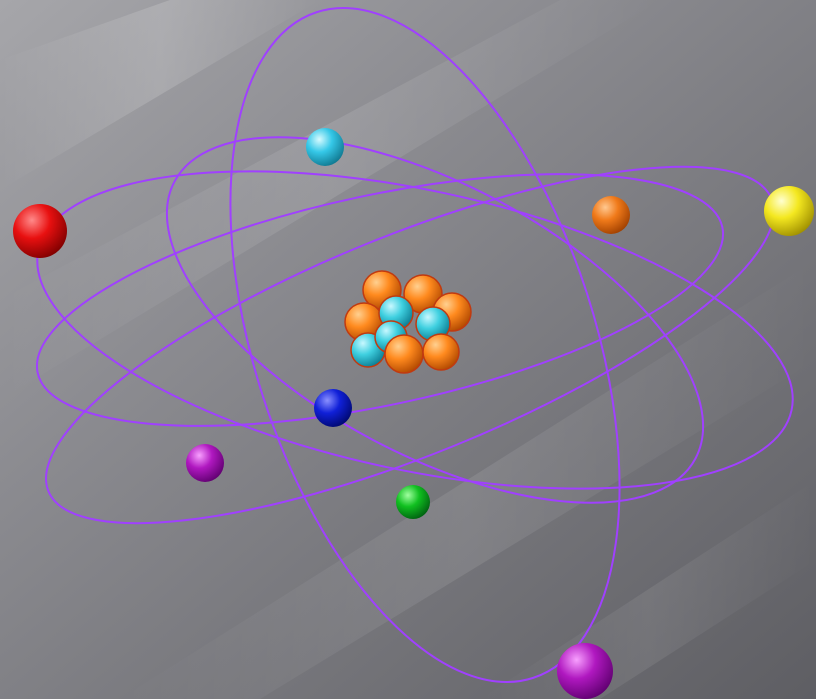  I want to click on electron-yellow, so click(789, 211).